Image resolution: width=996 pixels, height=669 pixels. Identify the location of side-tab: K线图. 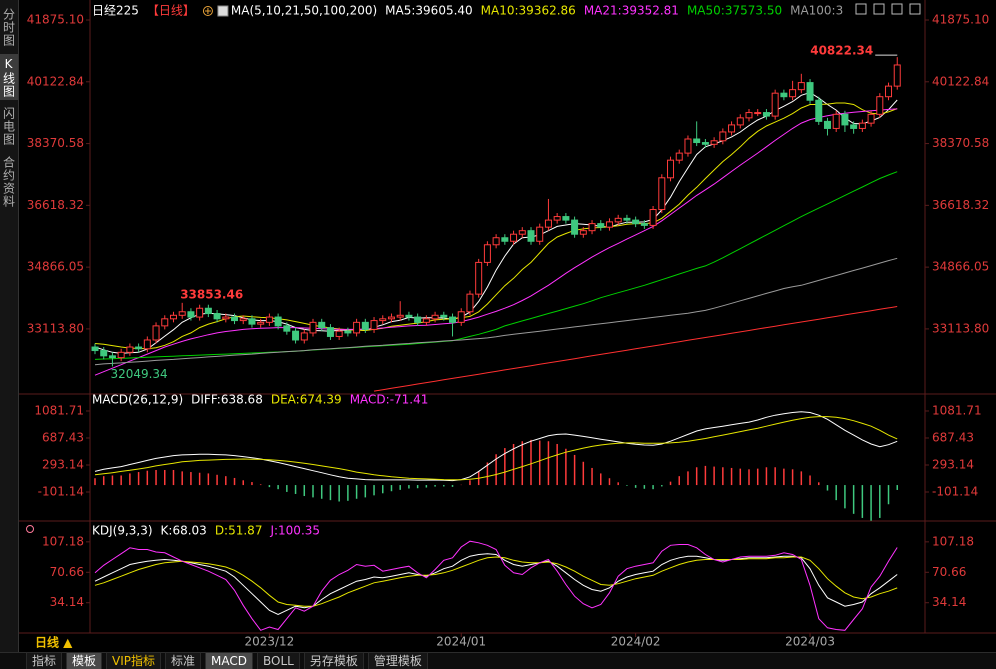
(9, 77).